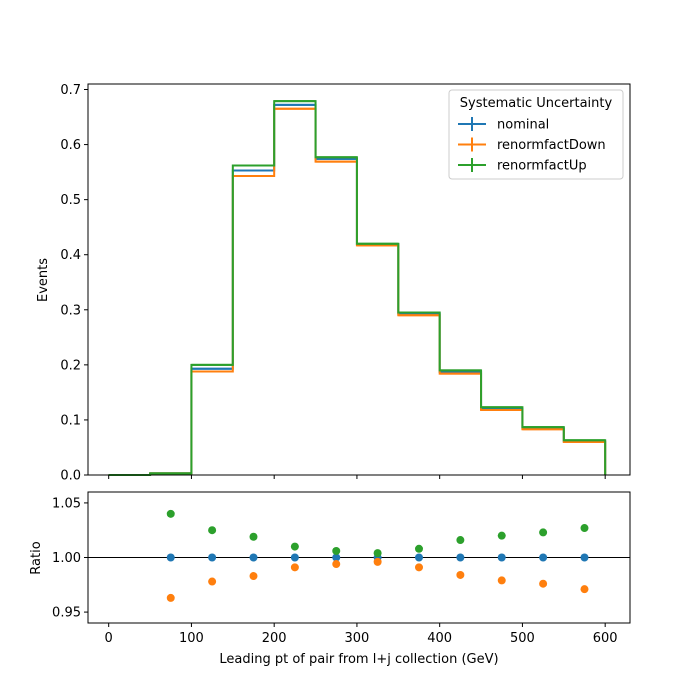 This screenshot has height=700, width=700. I want to click on ratio-y-tick-label: 0.95, so click(66, 613).